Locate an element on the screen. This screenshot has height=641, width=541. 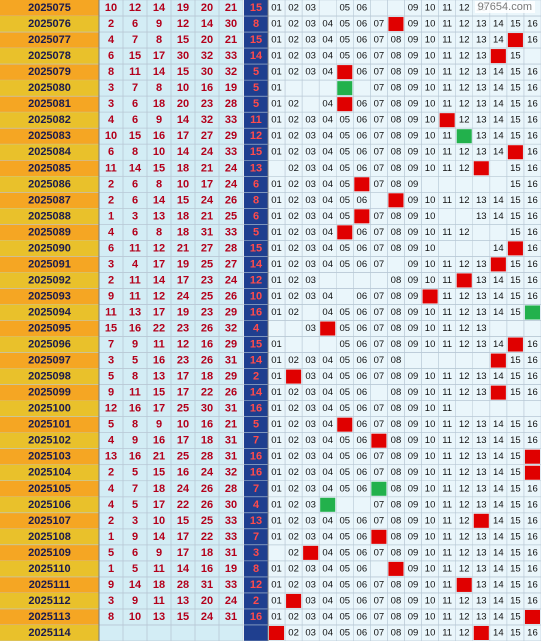
red-ball-value: 23 is located at coordinates (207, 104).